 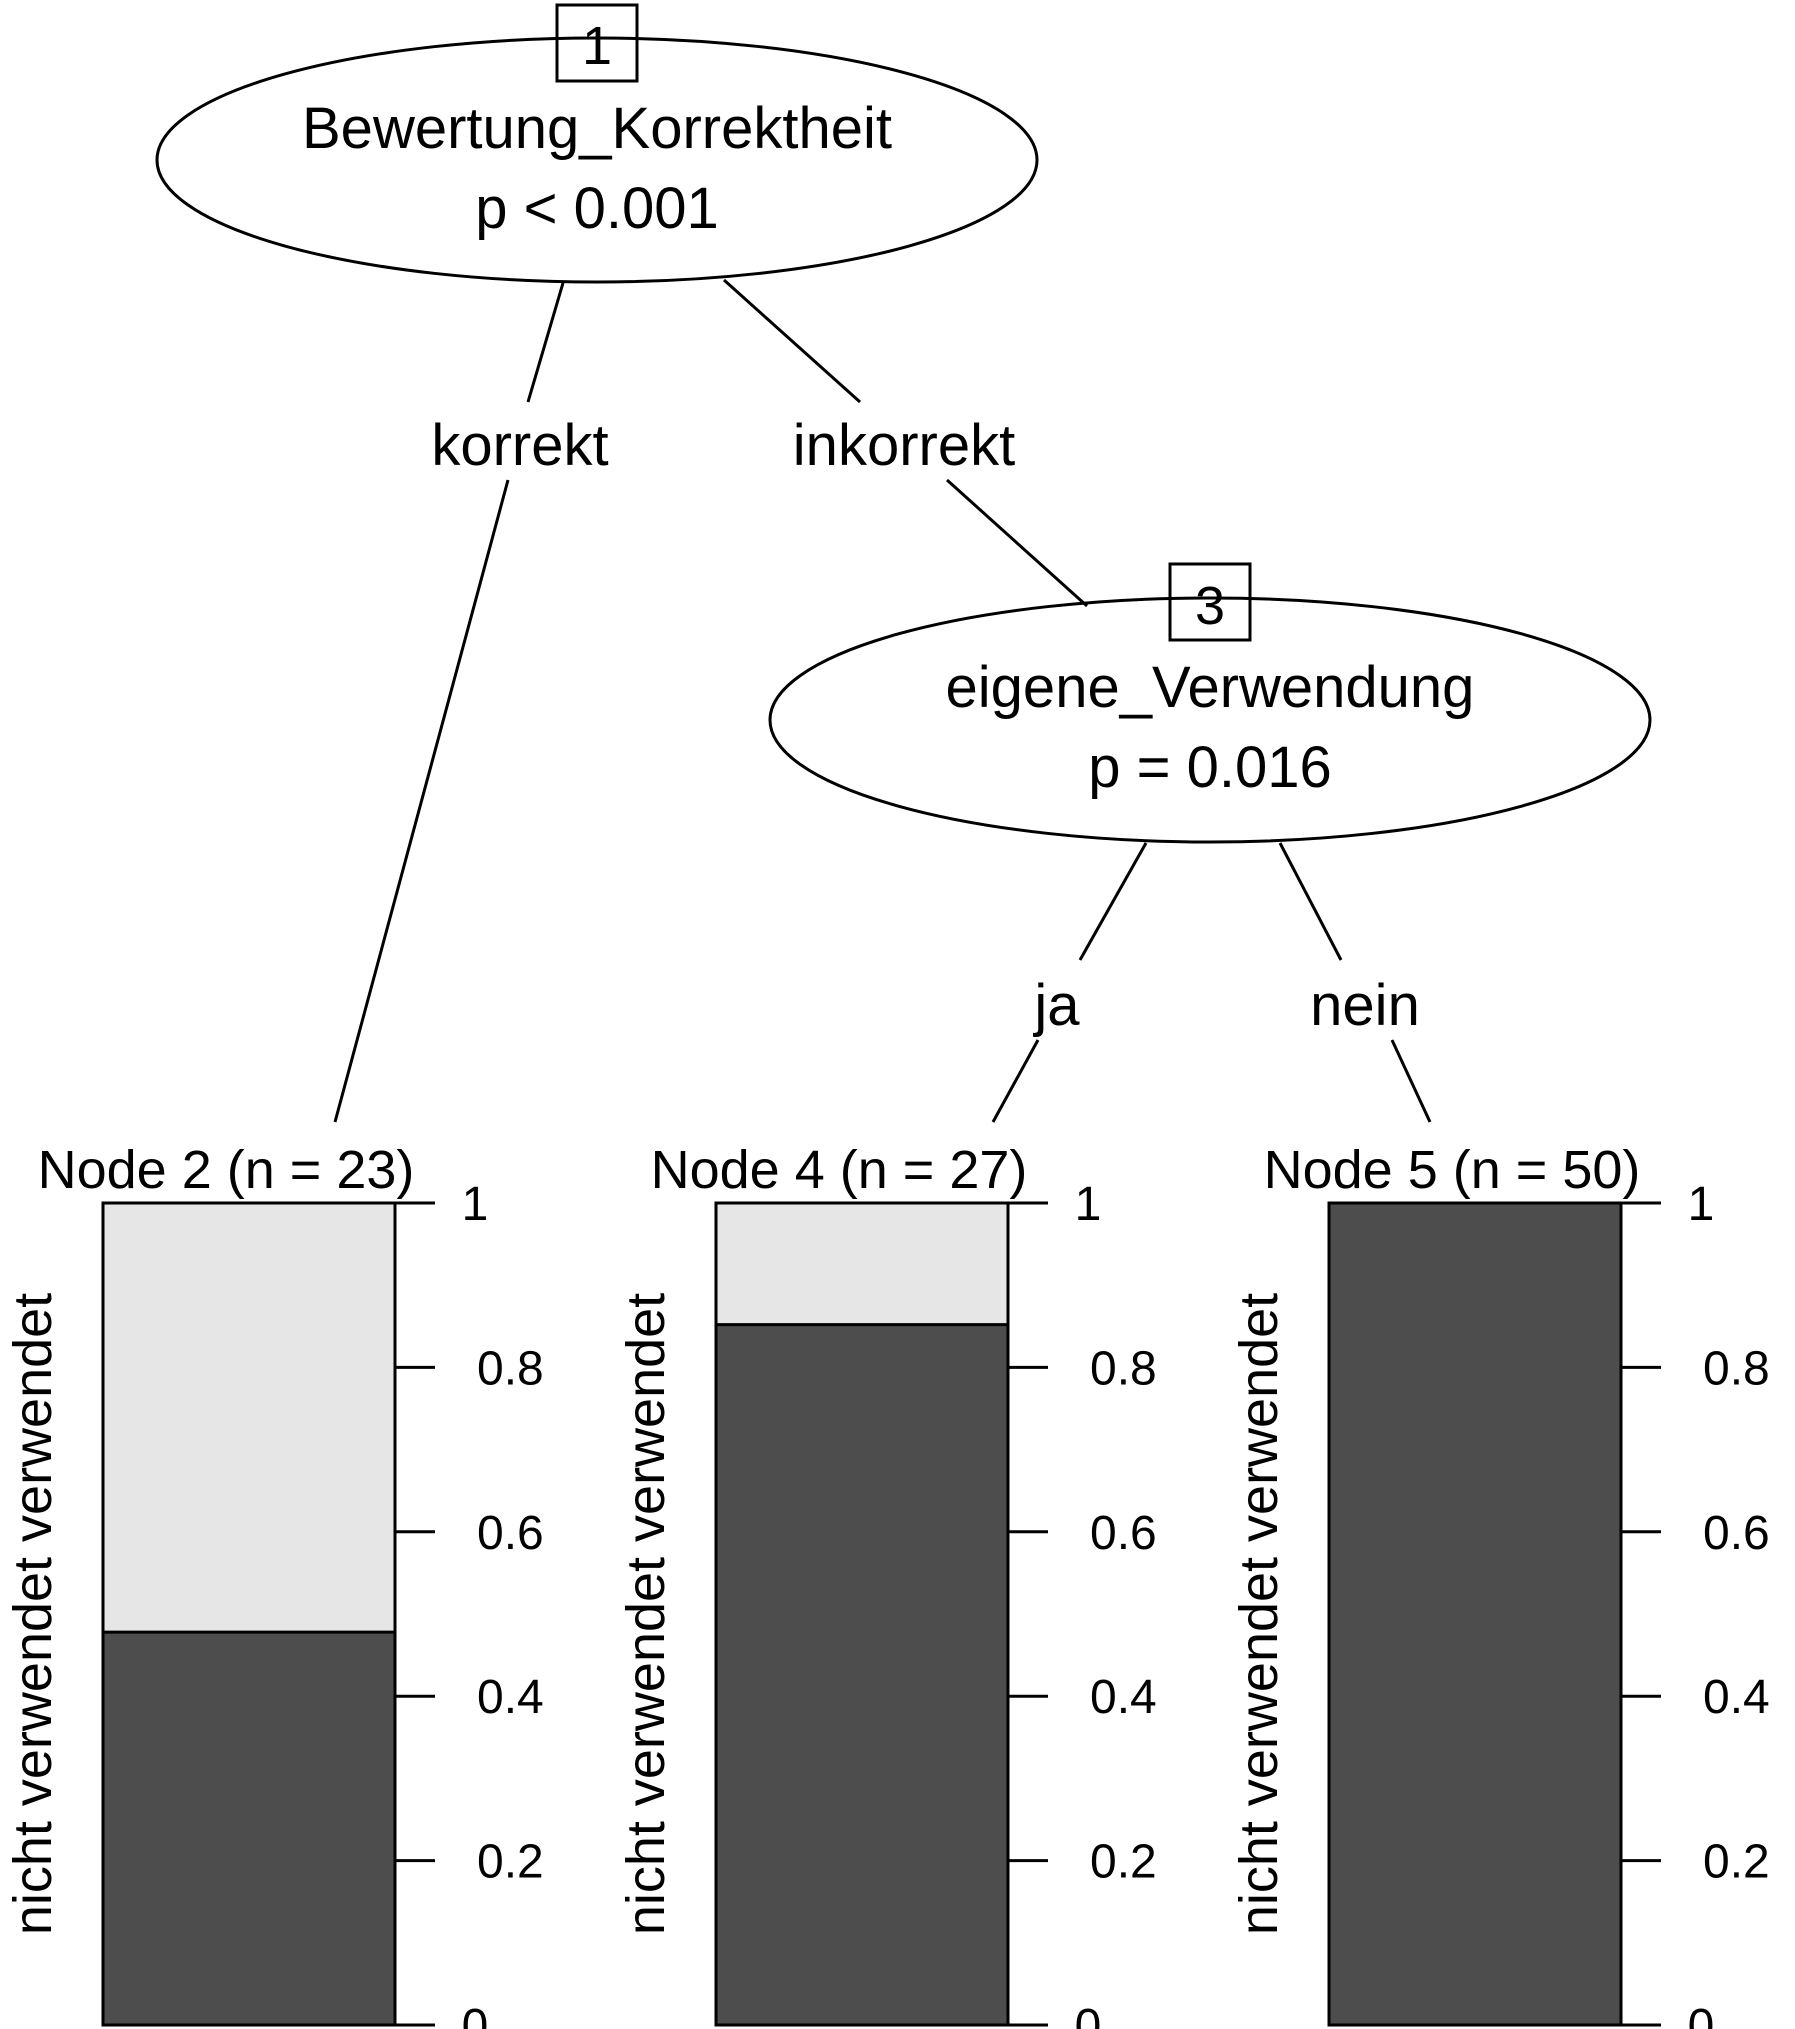 What do you see at coordinates (1365, 1005) in the screenshot?
I see `edge-label-nein: nein` at bounding box center [1365, 1005].